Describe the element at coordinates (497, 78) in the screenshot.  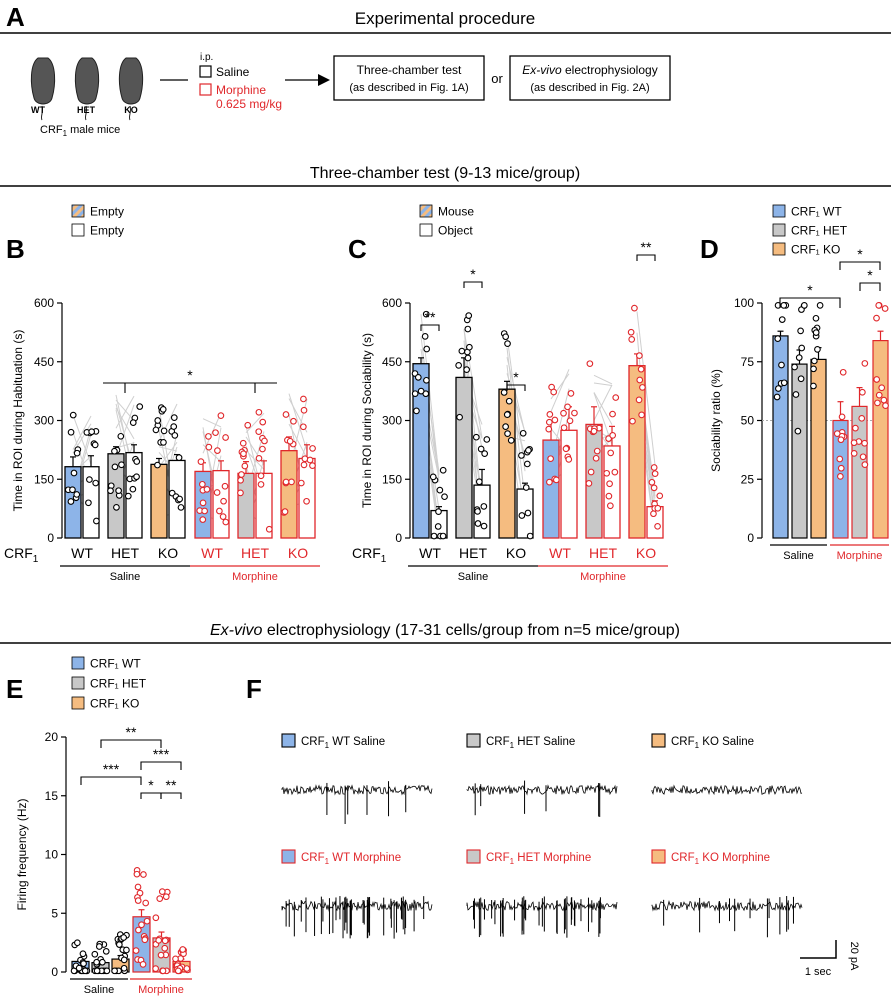
I see `or-label: or` at that location.